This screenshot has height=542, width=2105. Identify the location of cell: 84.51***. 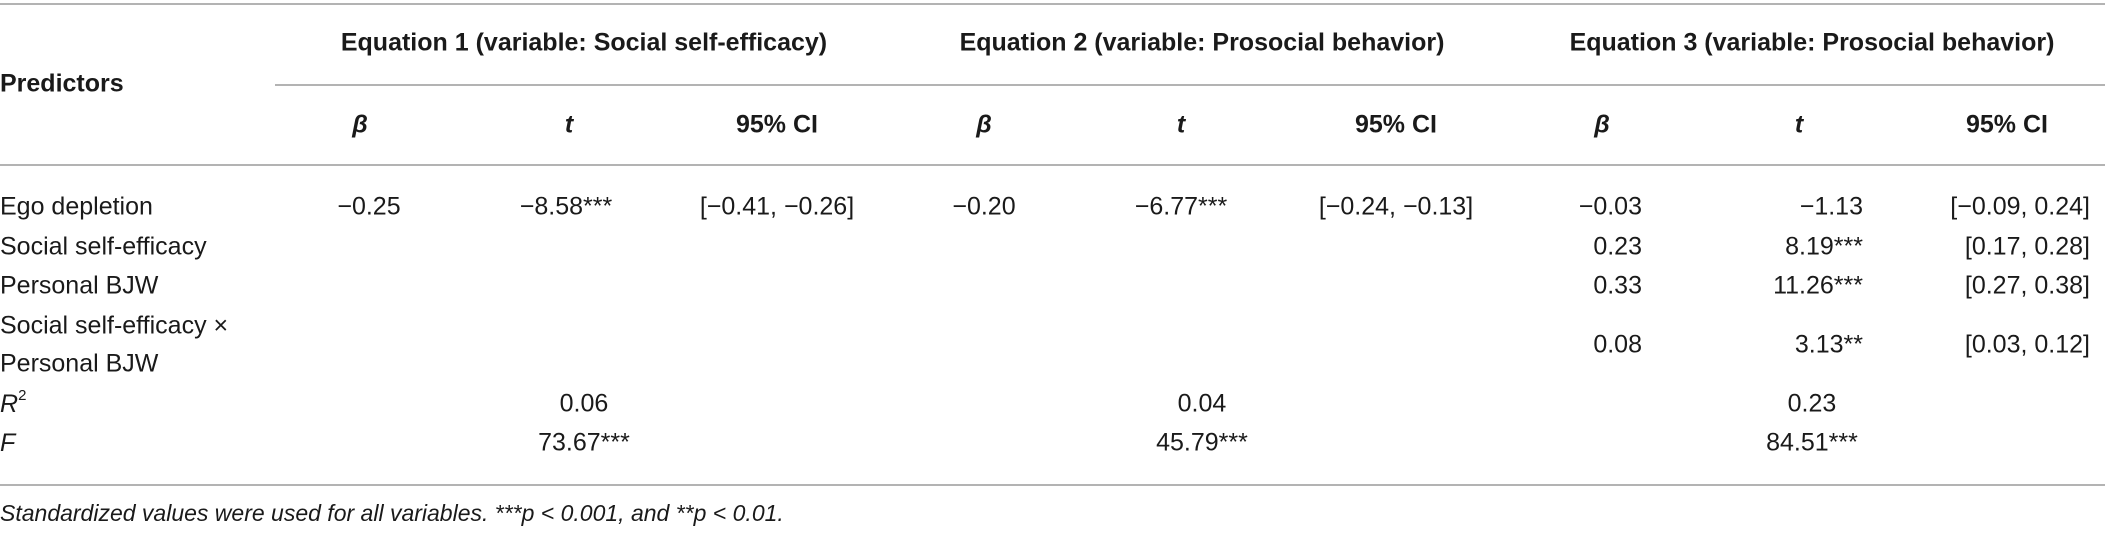
(1812, 443).